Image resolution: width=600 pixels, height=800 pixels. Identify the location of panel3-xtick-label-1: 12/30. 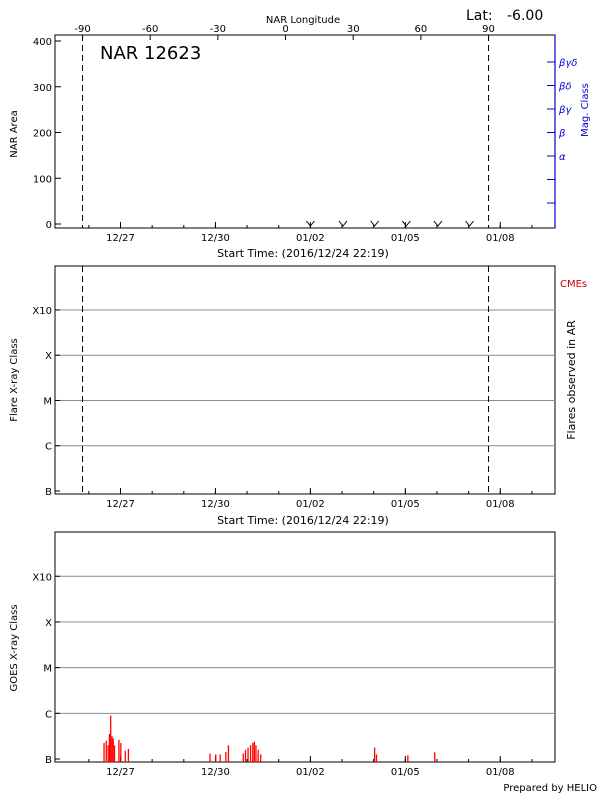
(215, 772).